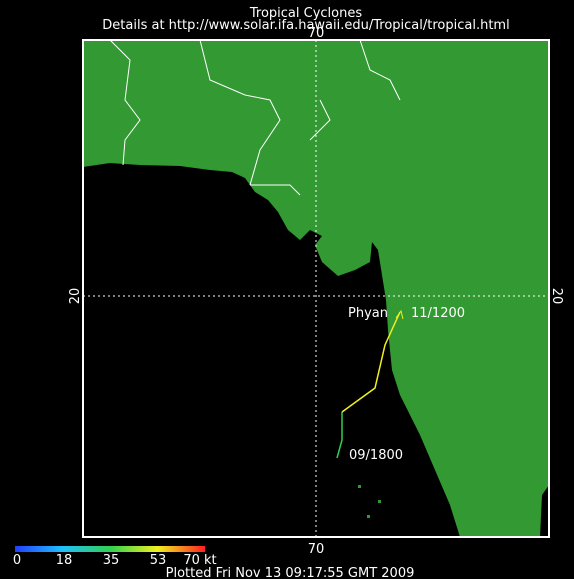  I want to click on colorbar-label: 35, so click(111, 560).